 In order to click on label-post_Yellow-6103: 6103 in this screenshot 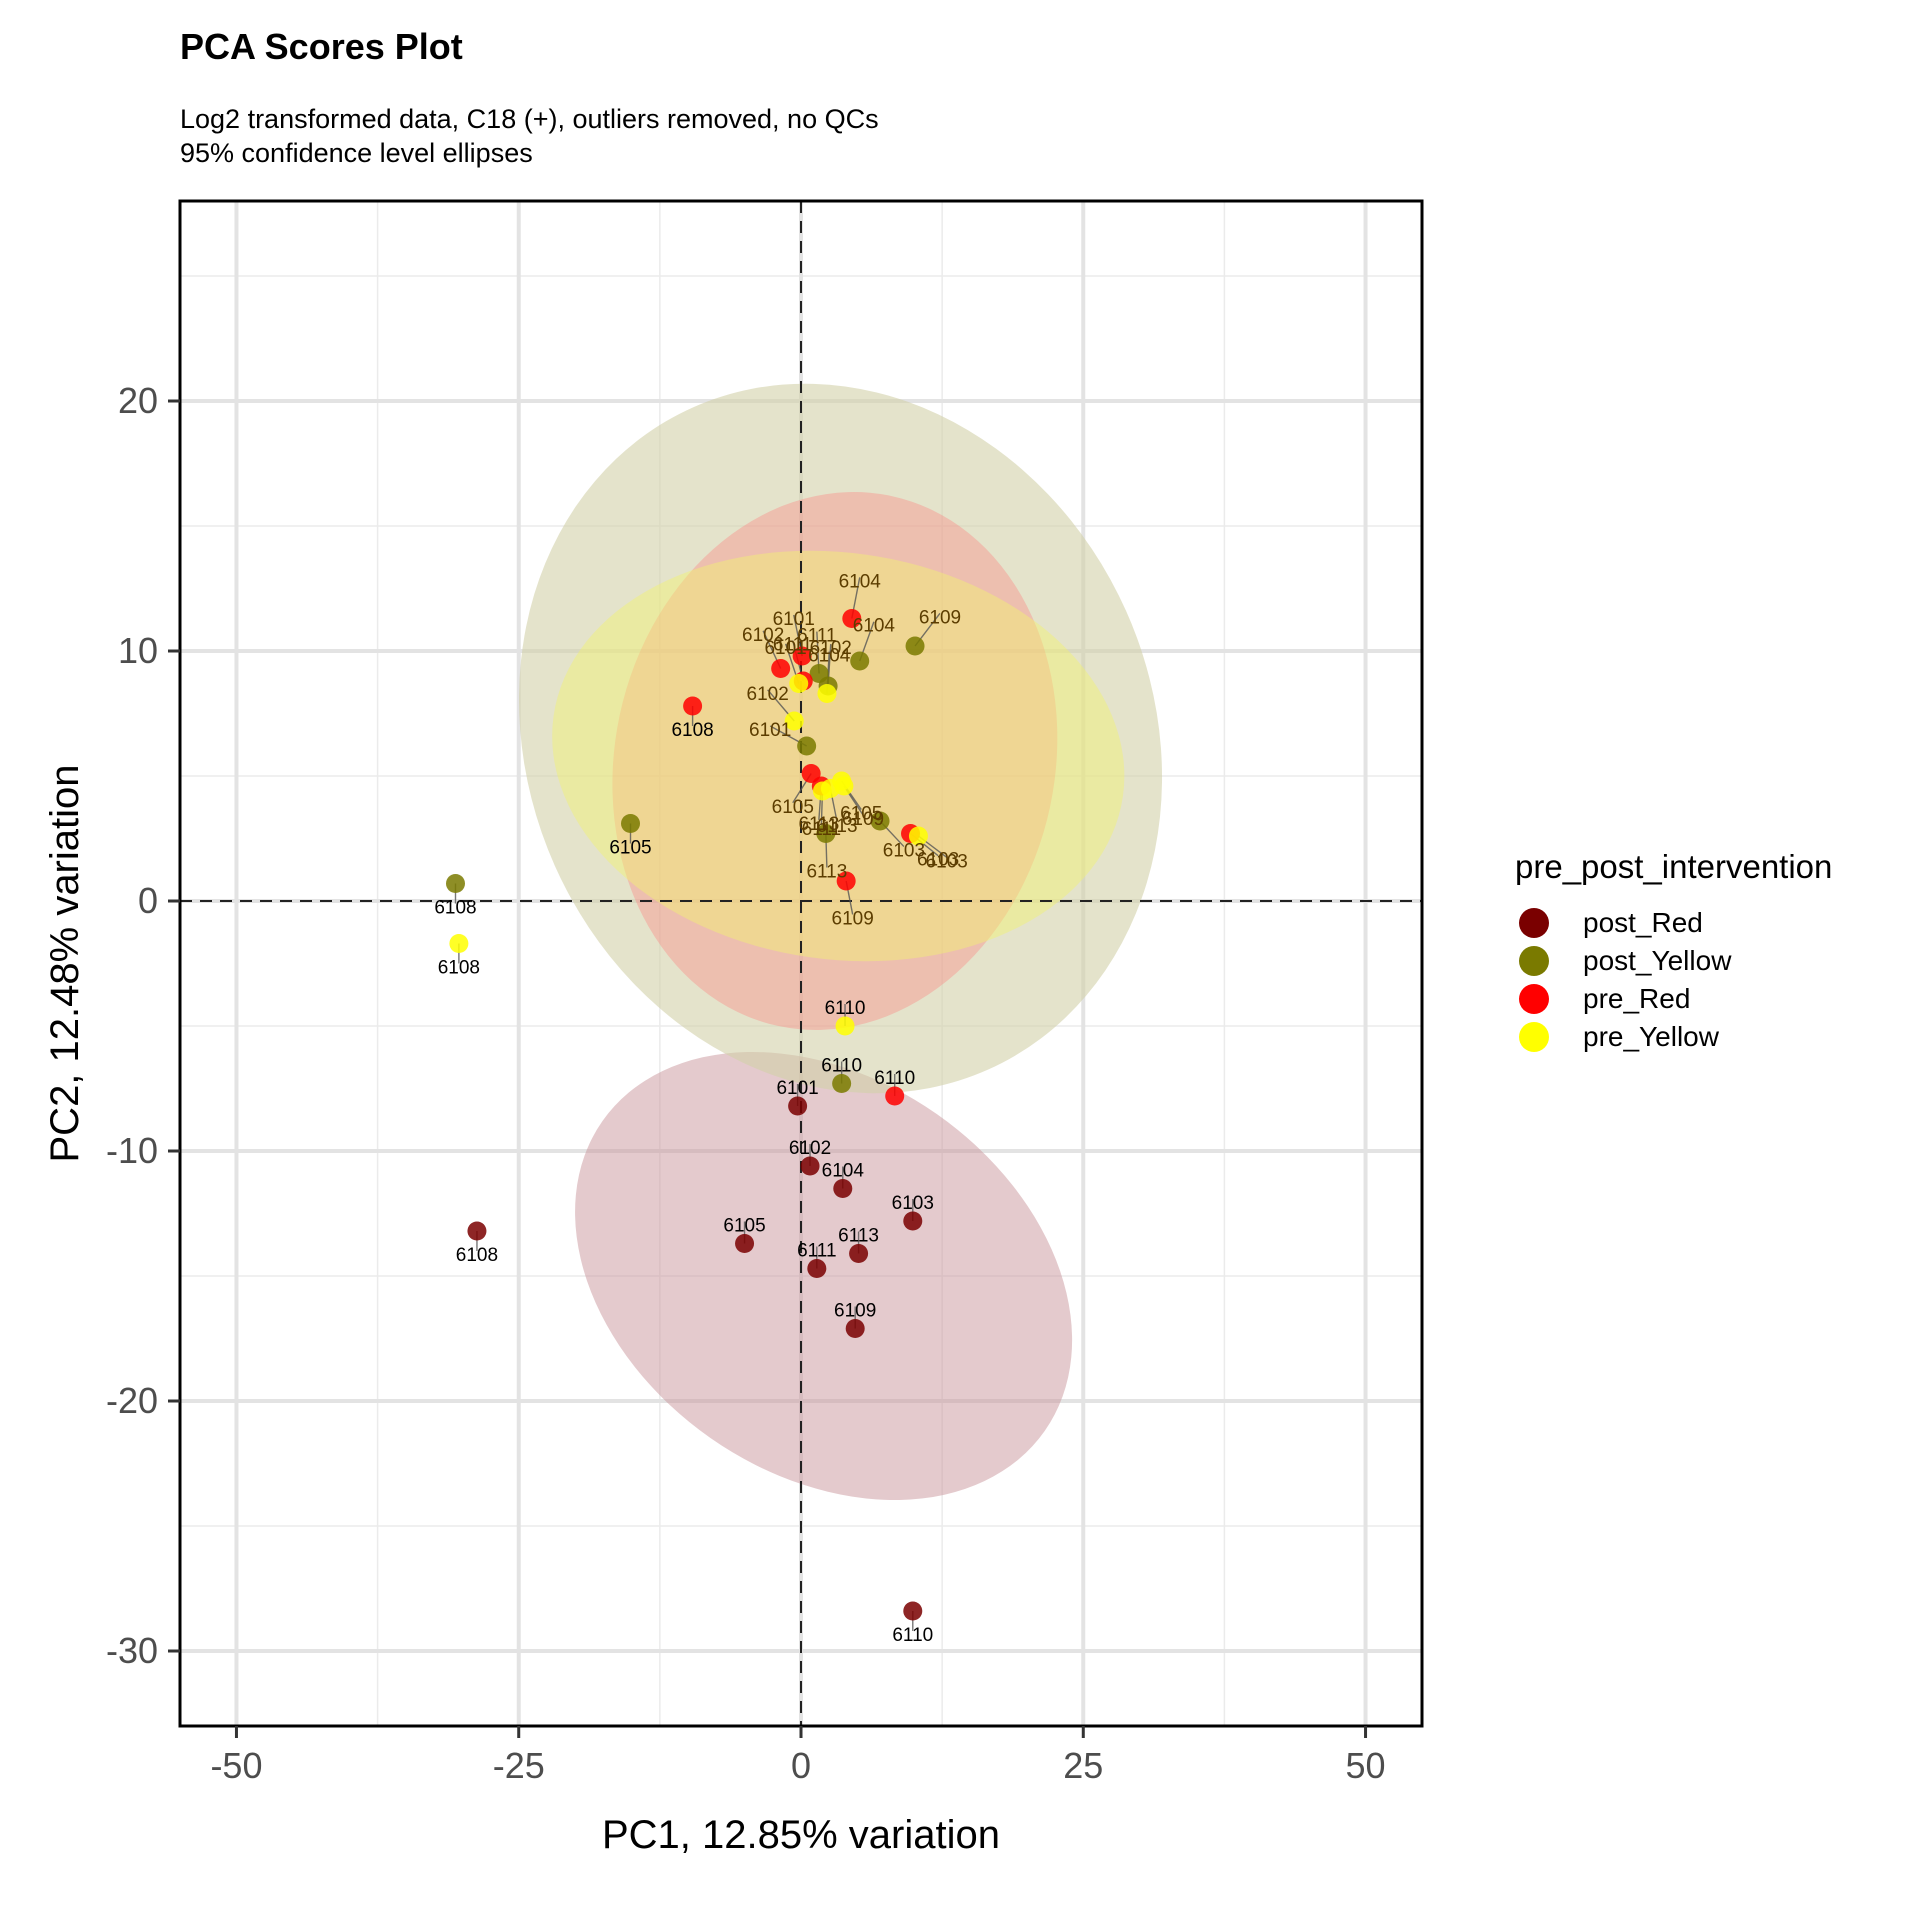, I will do `click(904, 851)`.